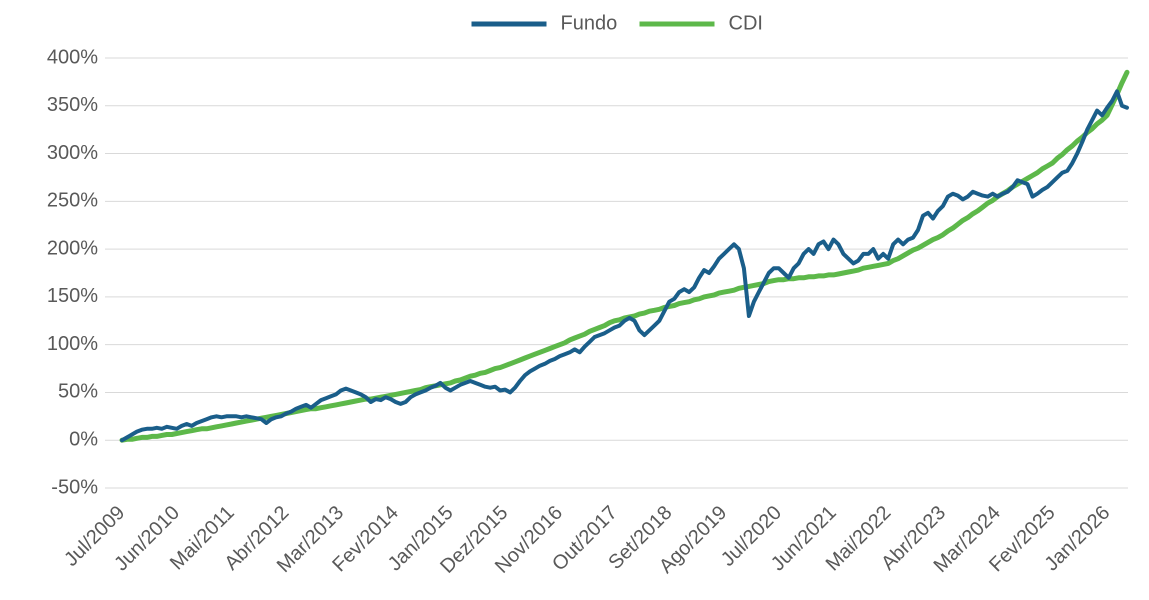 This screenshot has height=600, width=1149. What do you see at coordinates (72, 153) in the screenshot?
I see `y-tick-label: 300%` at bounding box center [72, 153].